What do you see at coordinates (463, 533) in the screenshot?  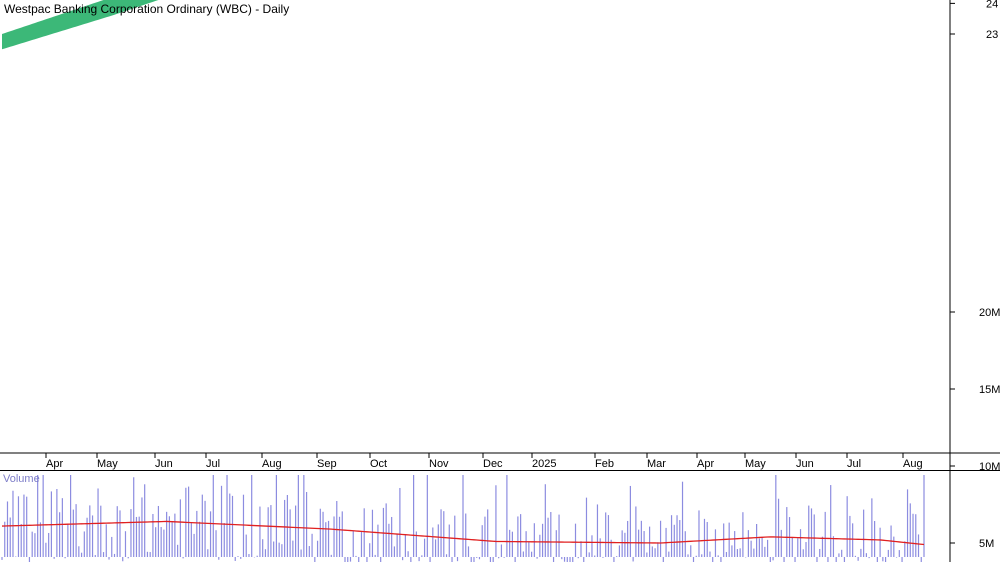 I see `volume-average-line` at bounding box center [463, 533].